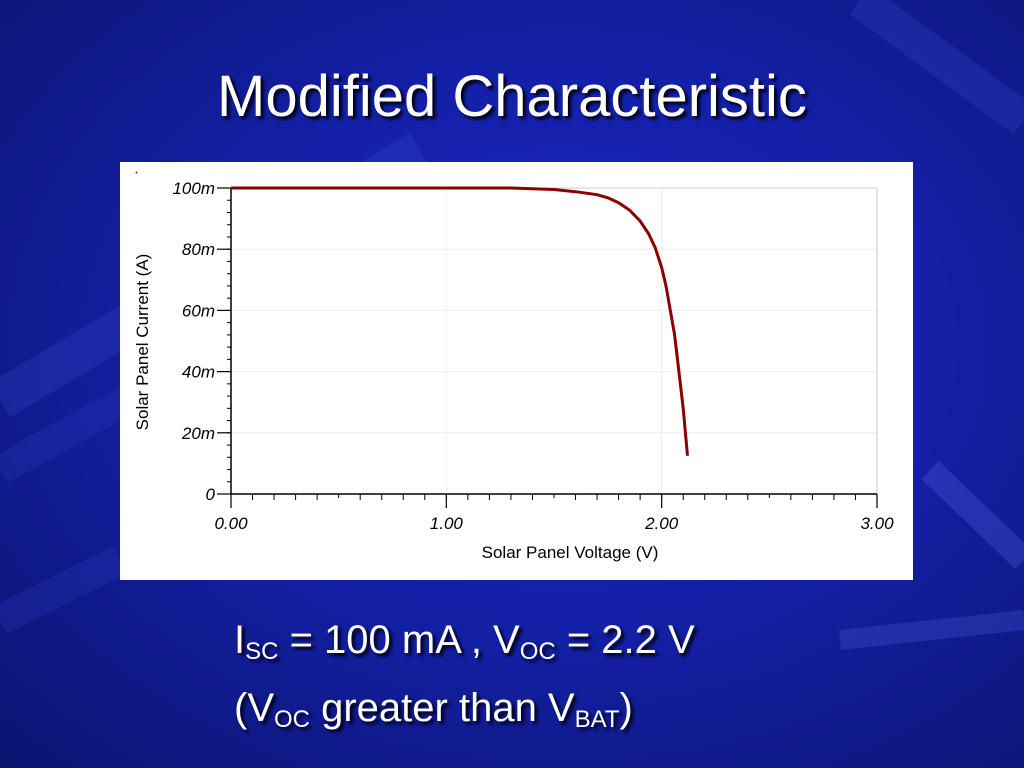 This screenshot has height=768, width=1024. I want to click on y-tick-labels: 0 20m 40m 60m 80m 100m, so click(193, 341).